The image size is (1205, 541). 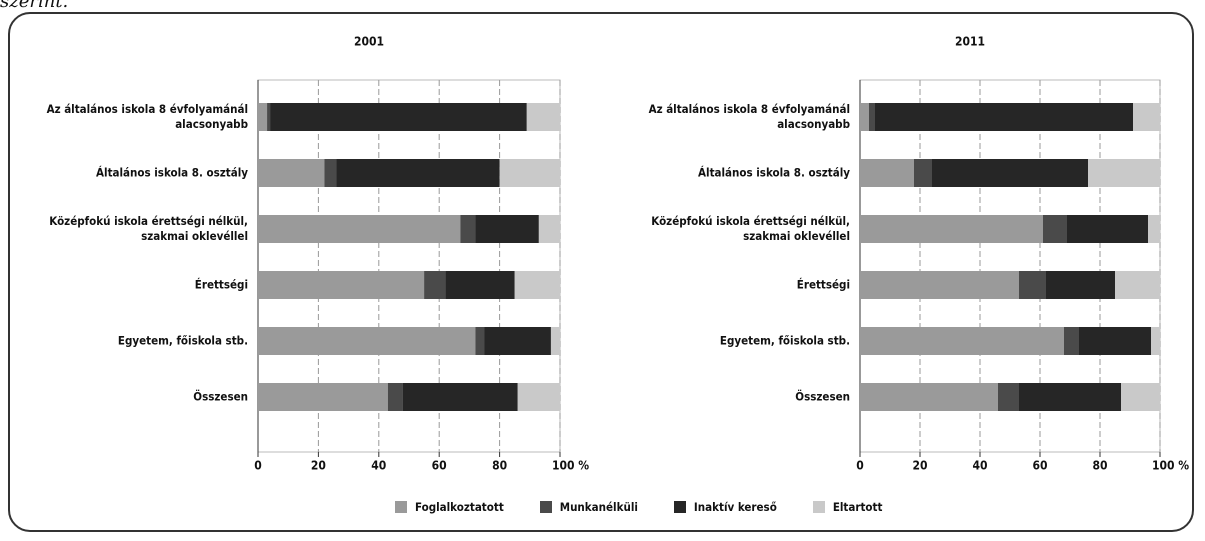 What do you see at coordinates (857, 507) in the screenshot?
I see `legend-label: Eltartott` at bounding box center [857, 507].